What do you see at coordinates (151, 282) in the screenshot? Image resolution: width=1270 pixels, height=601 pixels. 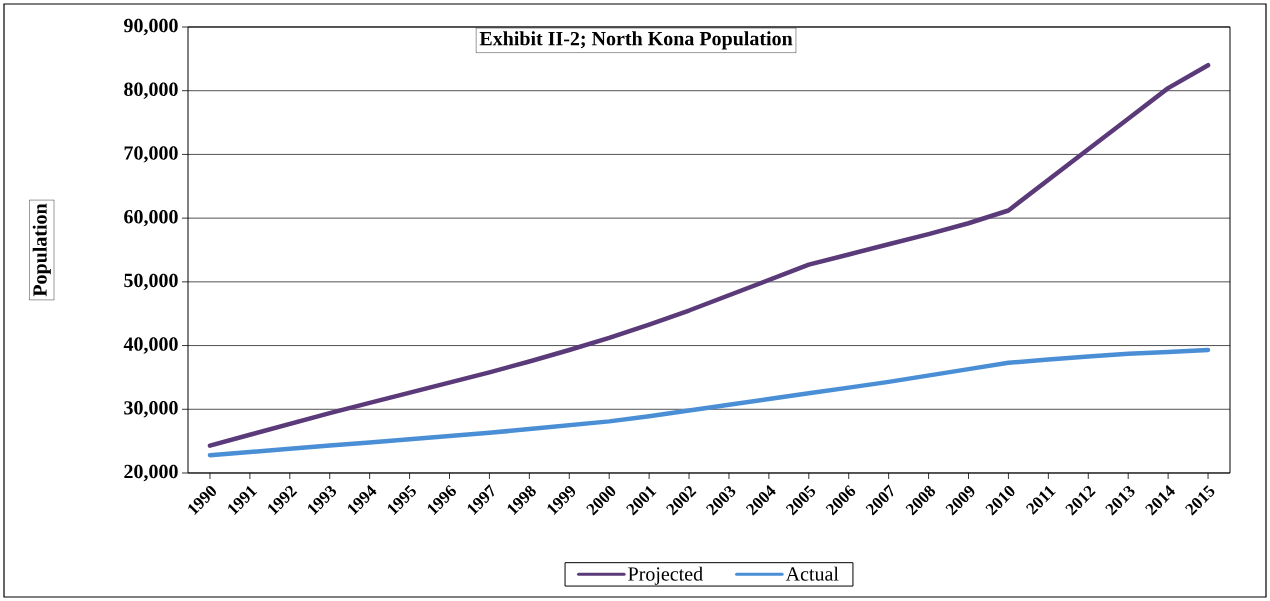 I see `y-tick-label: 50,000` at bounding box center [151, 282].